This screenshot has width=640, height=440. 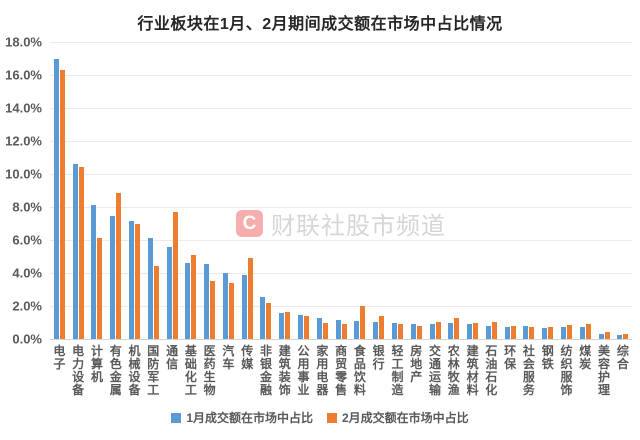 I want to click on x-category-label: 煤炭, so click(x=585, y=357).